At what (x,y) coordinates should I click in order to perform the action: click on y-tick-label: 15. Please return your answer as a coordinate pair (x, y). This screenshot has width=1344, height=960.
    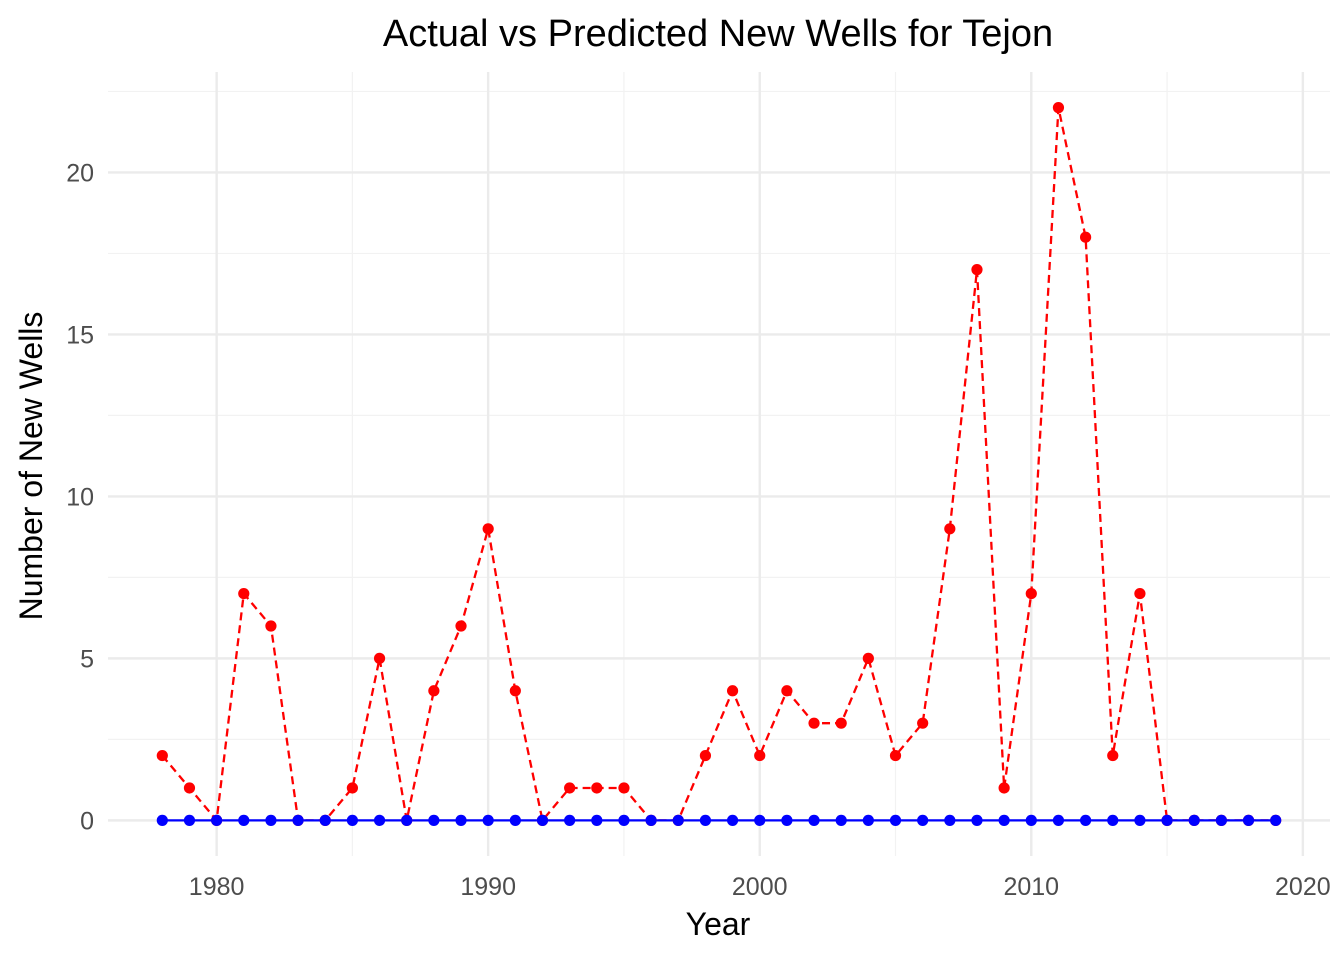
    Looking at the image, I should click on (80, 335).